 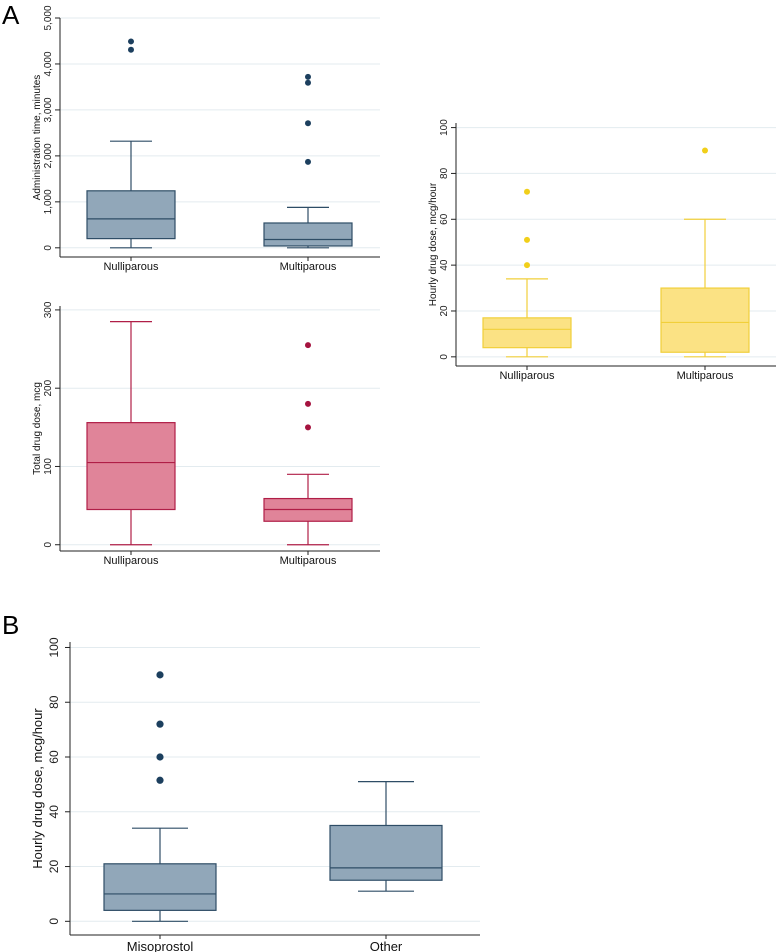 I want to click on total_dose-category-label: Multiparous, so click(x=308, y=561).